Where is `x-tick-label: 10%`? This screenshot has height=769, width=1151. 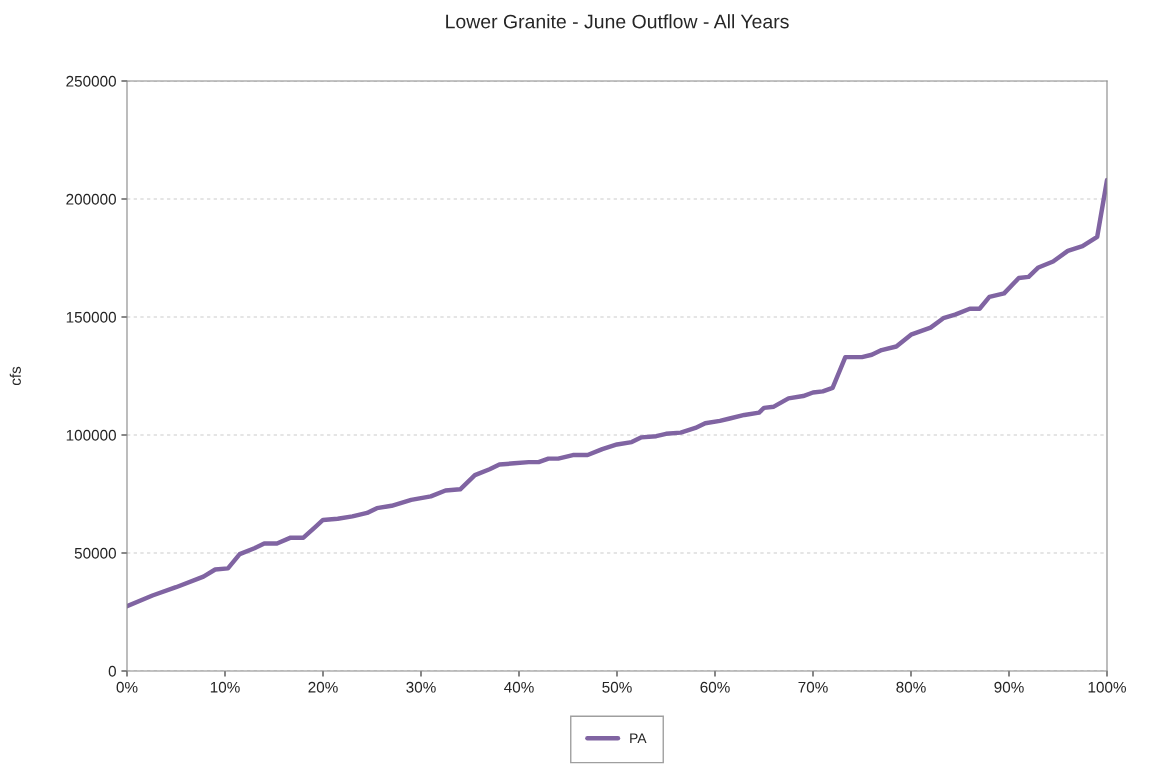
x-tick-label: 10% is located at coordinates (225, 687).